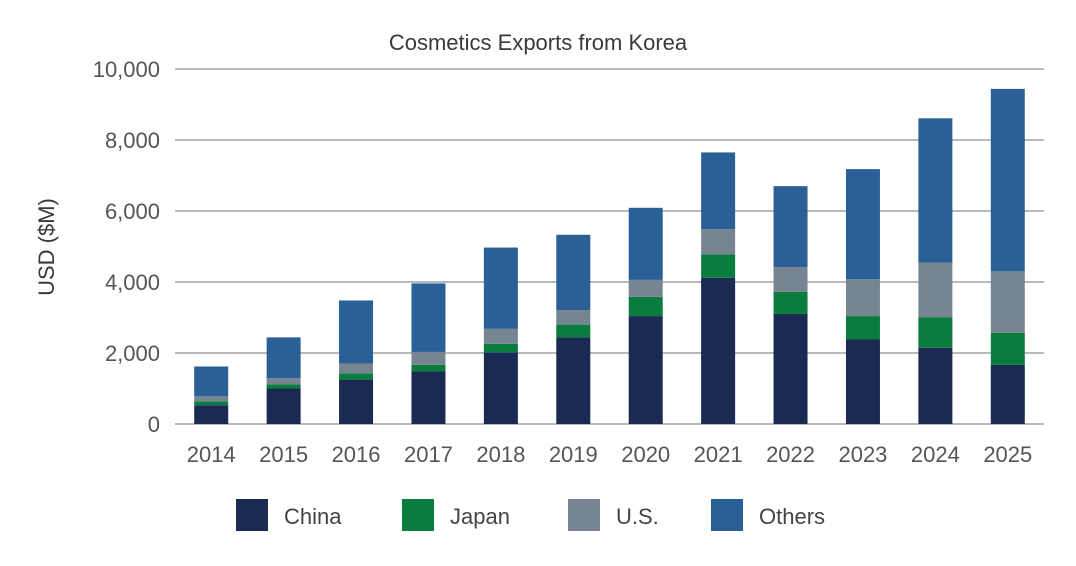  What do you see at coordinates (718, 350) in the screenshot?
I see `bar-china-2021` at bounding box center [718, 350].